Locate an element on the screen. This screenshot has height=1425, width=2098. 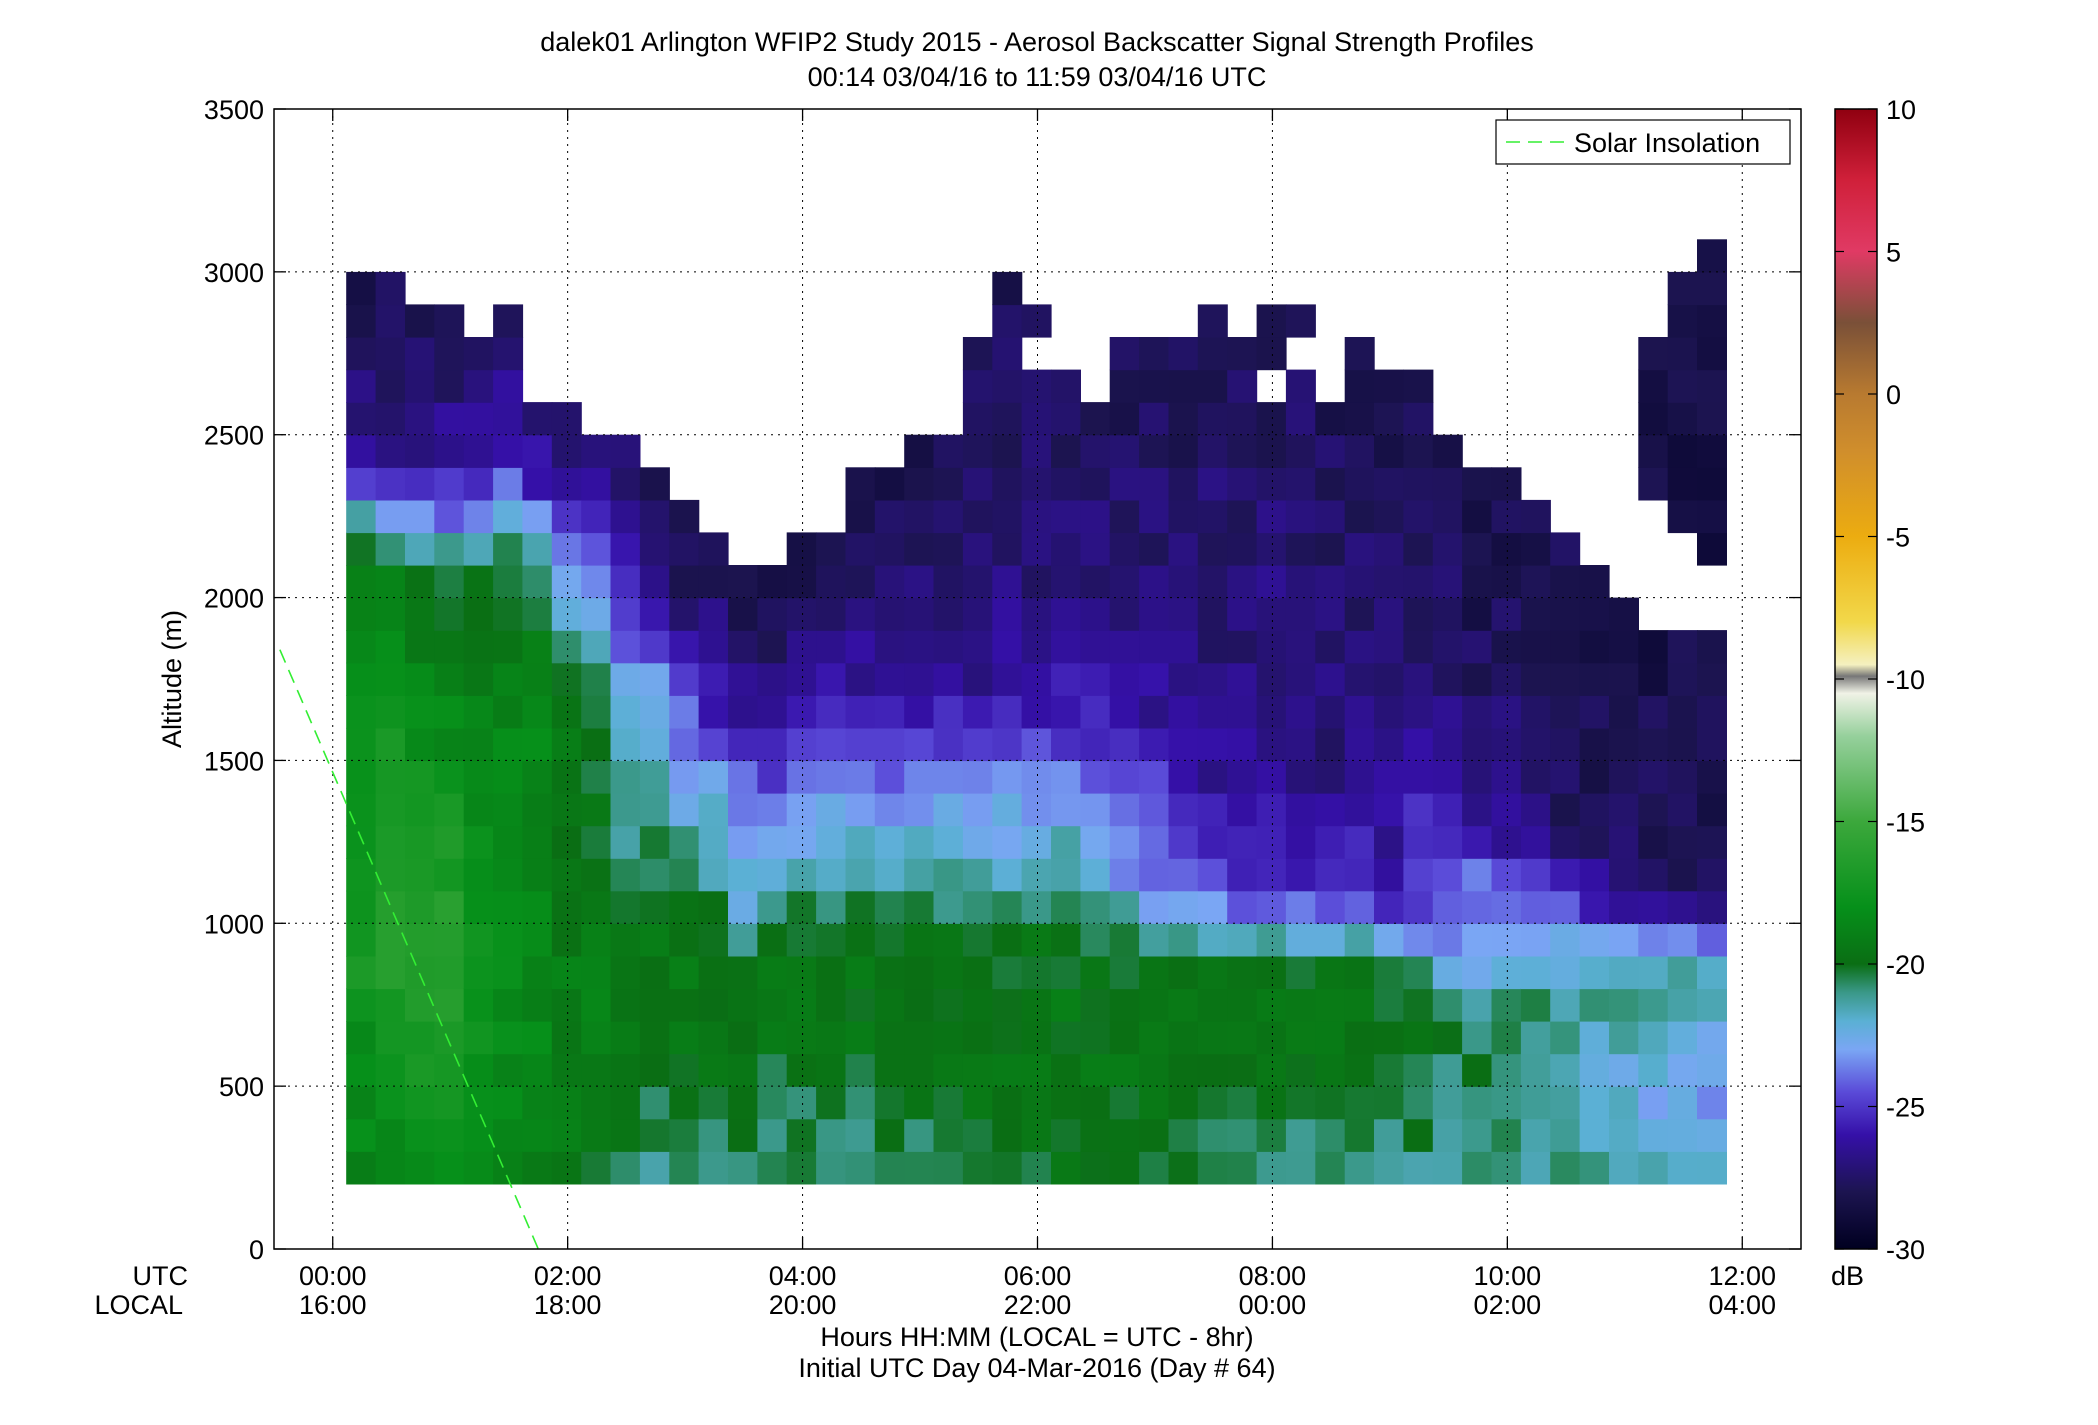
colorbar-tick-label: 0 is located at coordinates (1893, 395).